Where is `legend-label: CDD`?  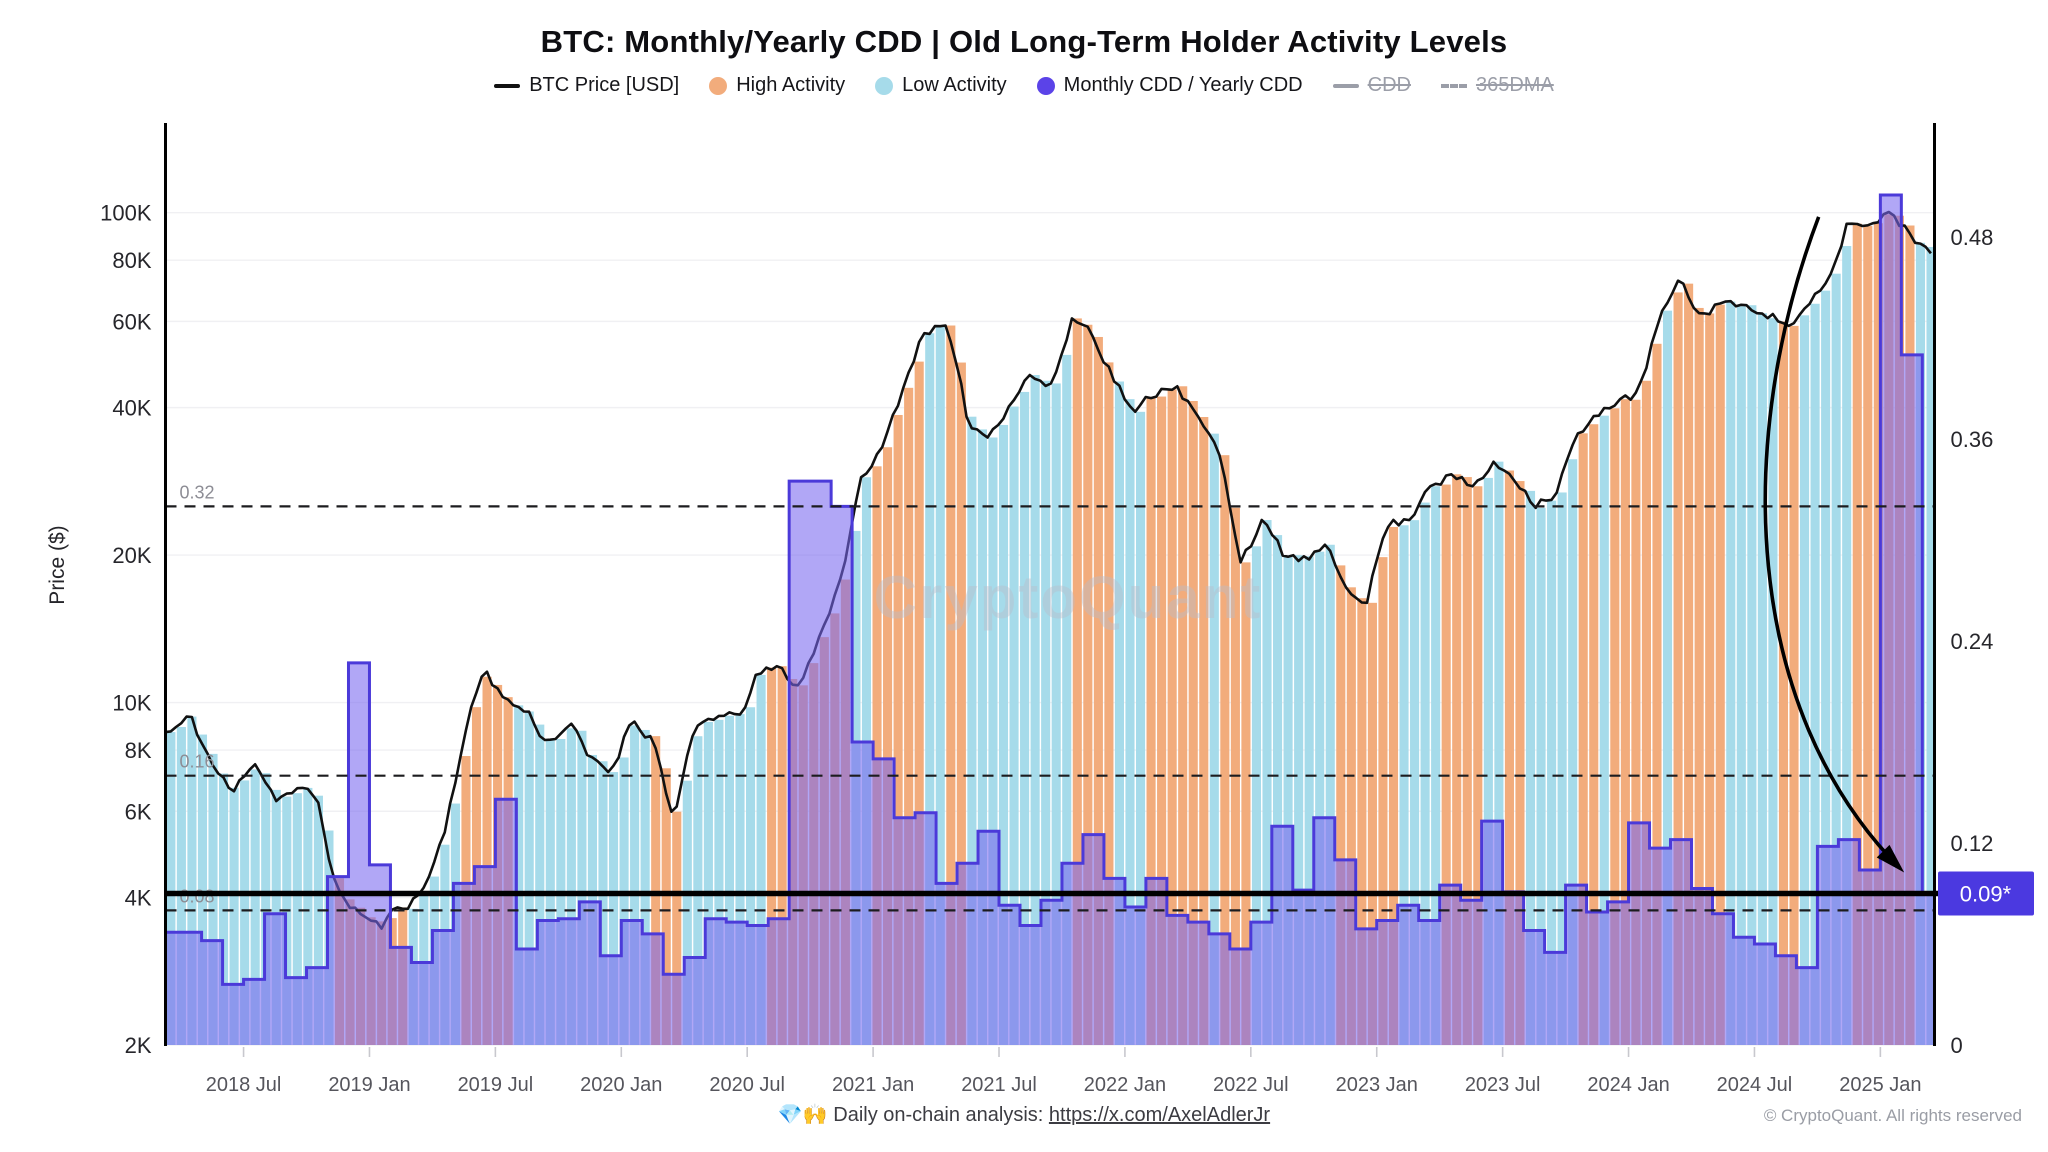 legend-label: CDD is located at coordinates (1389, 85).